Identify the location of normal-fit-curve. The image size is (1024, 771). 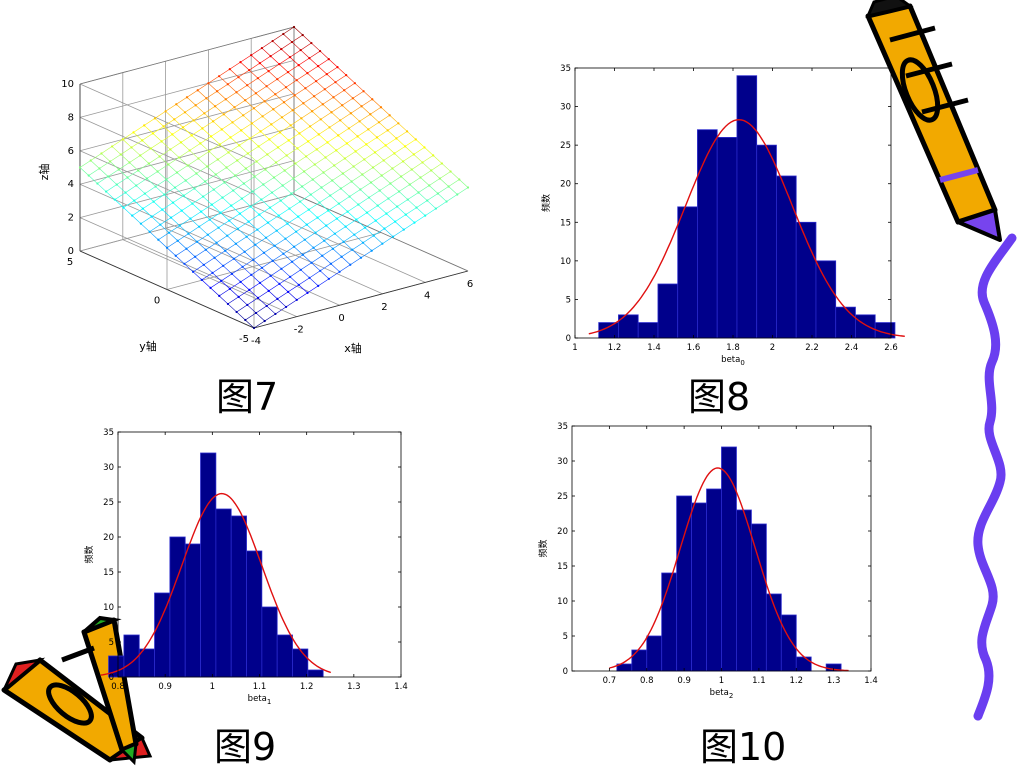
(729, 569).